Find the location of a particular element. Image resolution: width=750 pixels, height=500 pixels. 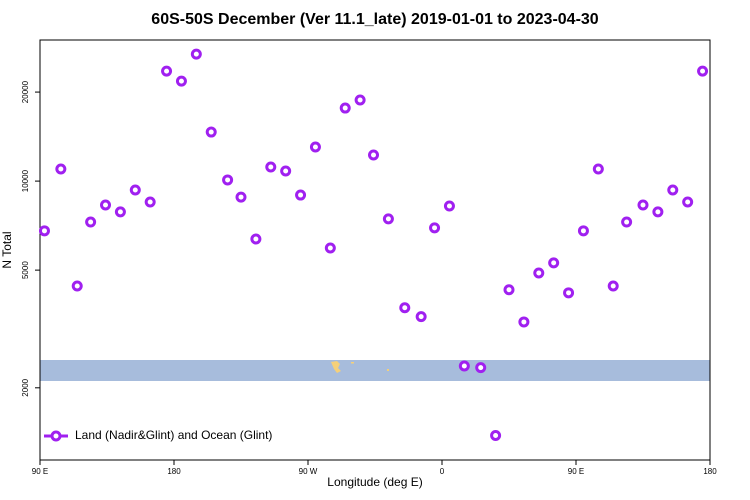

legend-label: Land (Nadir&Glint) and Ocean (Glint) is located at coordinates (173, 435).